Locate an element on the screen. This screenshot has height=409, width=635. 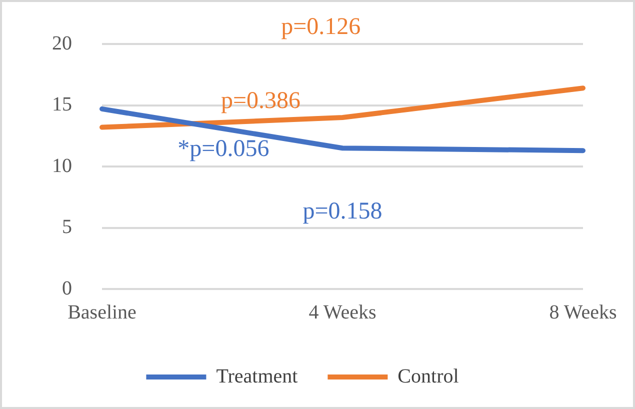
annotation: p=0.386 is located at coordinates (260, 101).